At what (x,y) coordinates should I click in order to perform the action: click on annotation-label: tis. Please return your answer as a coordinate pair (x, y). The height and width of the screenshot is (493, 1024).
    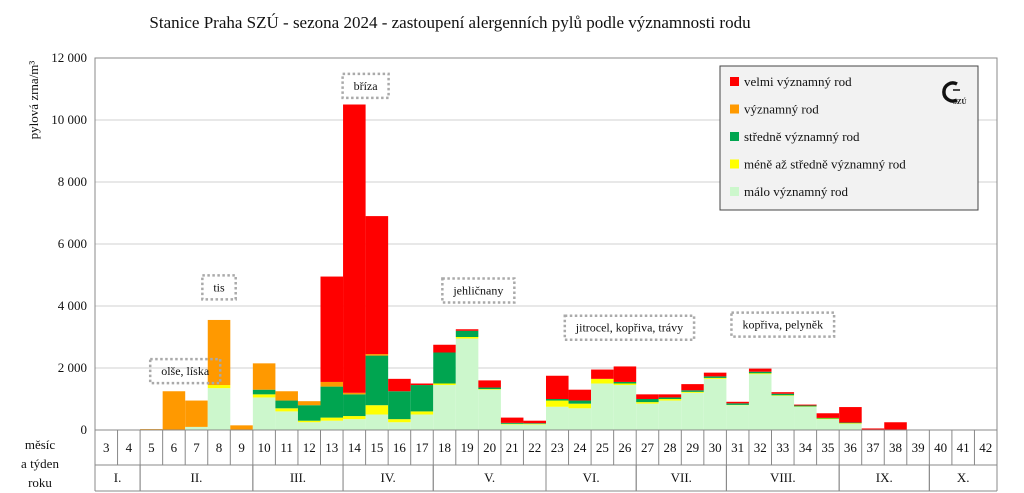
    Looking at the image, I should click on (219, 287).